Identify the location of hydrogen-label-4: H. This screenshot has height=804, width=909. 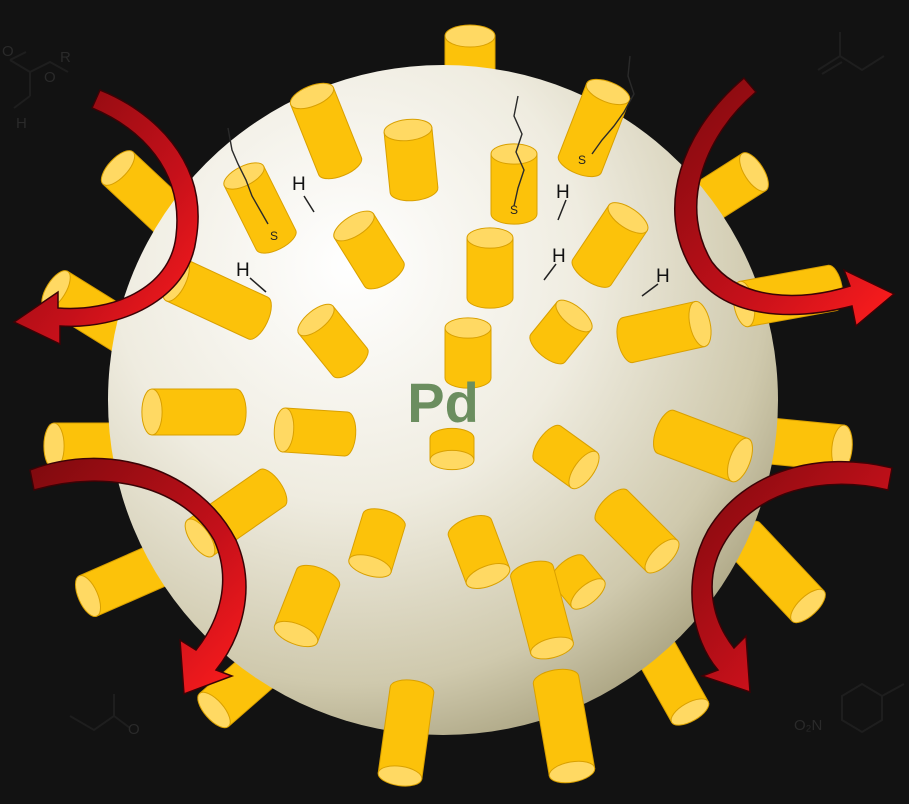
(559, 256).